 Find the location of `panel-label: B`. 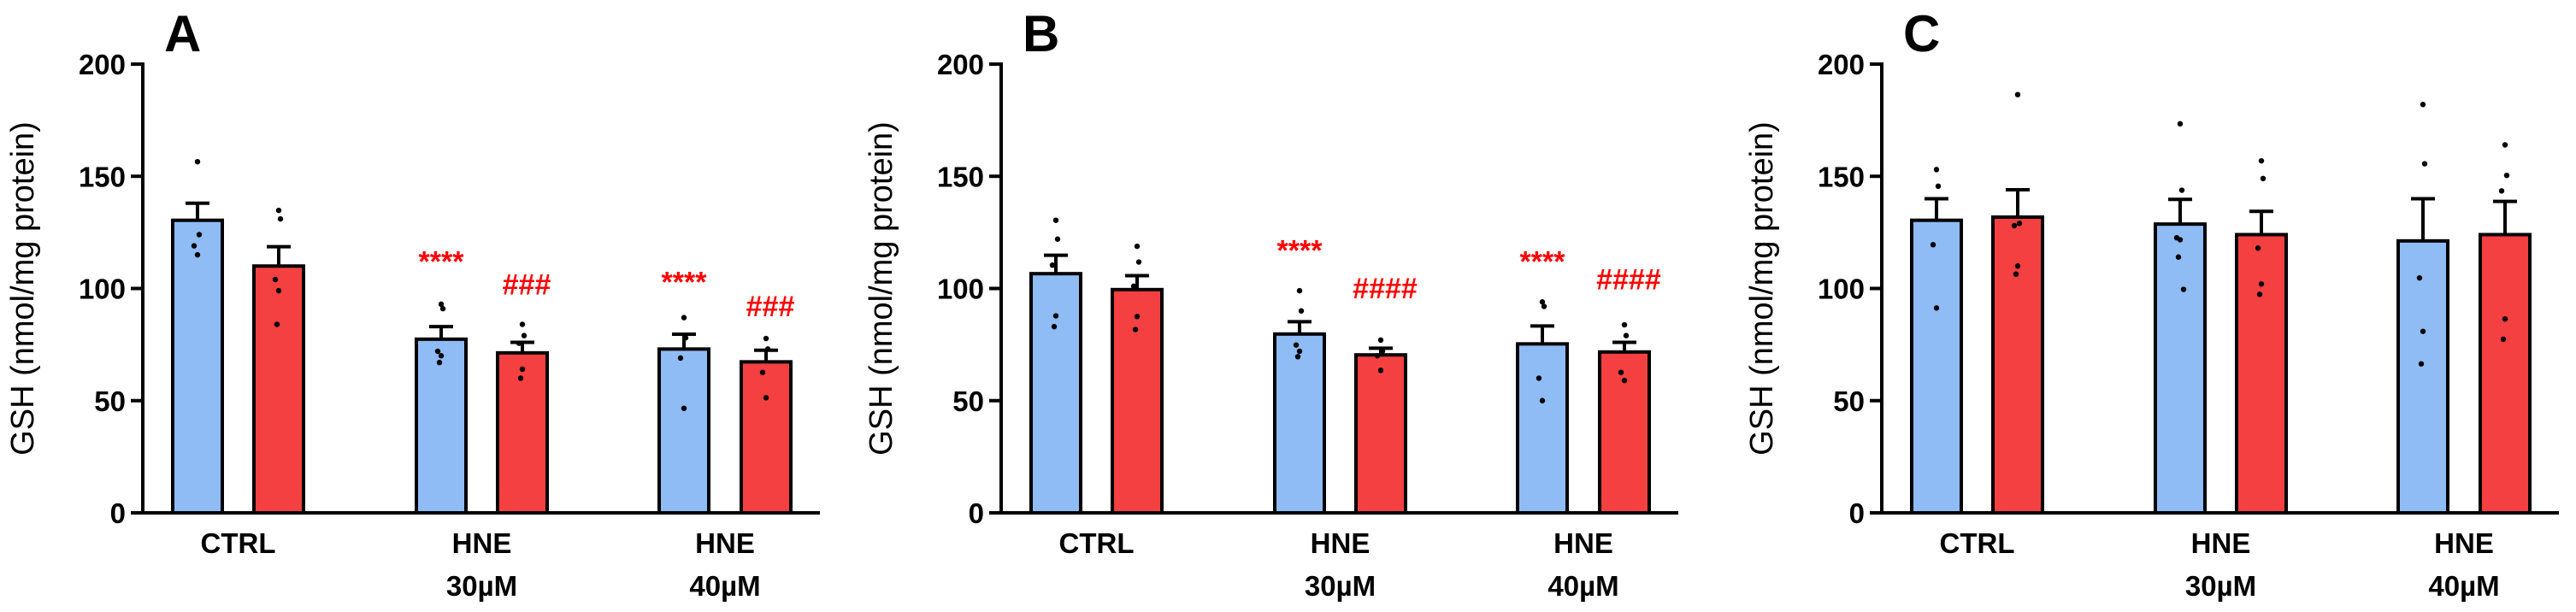

panel-label: B is located at coordinates (1041, 34).